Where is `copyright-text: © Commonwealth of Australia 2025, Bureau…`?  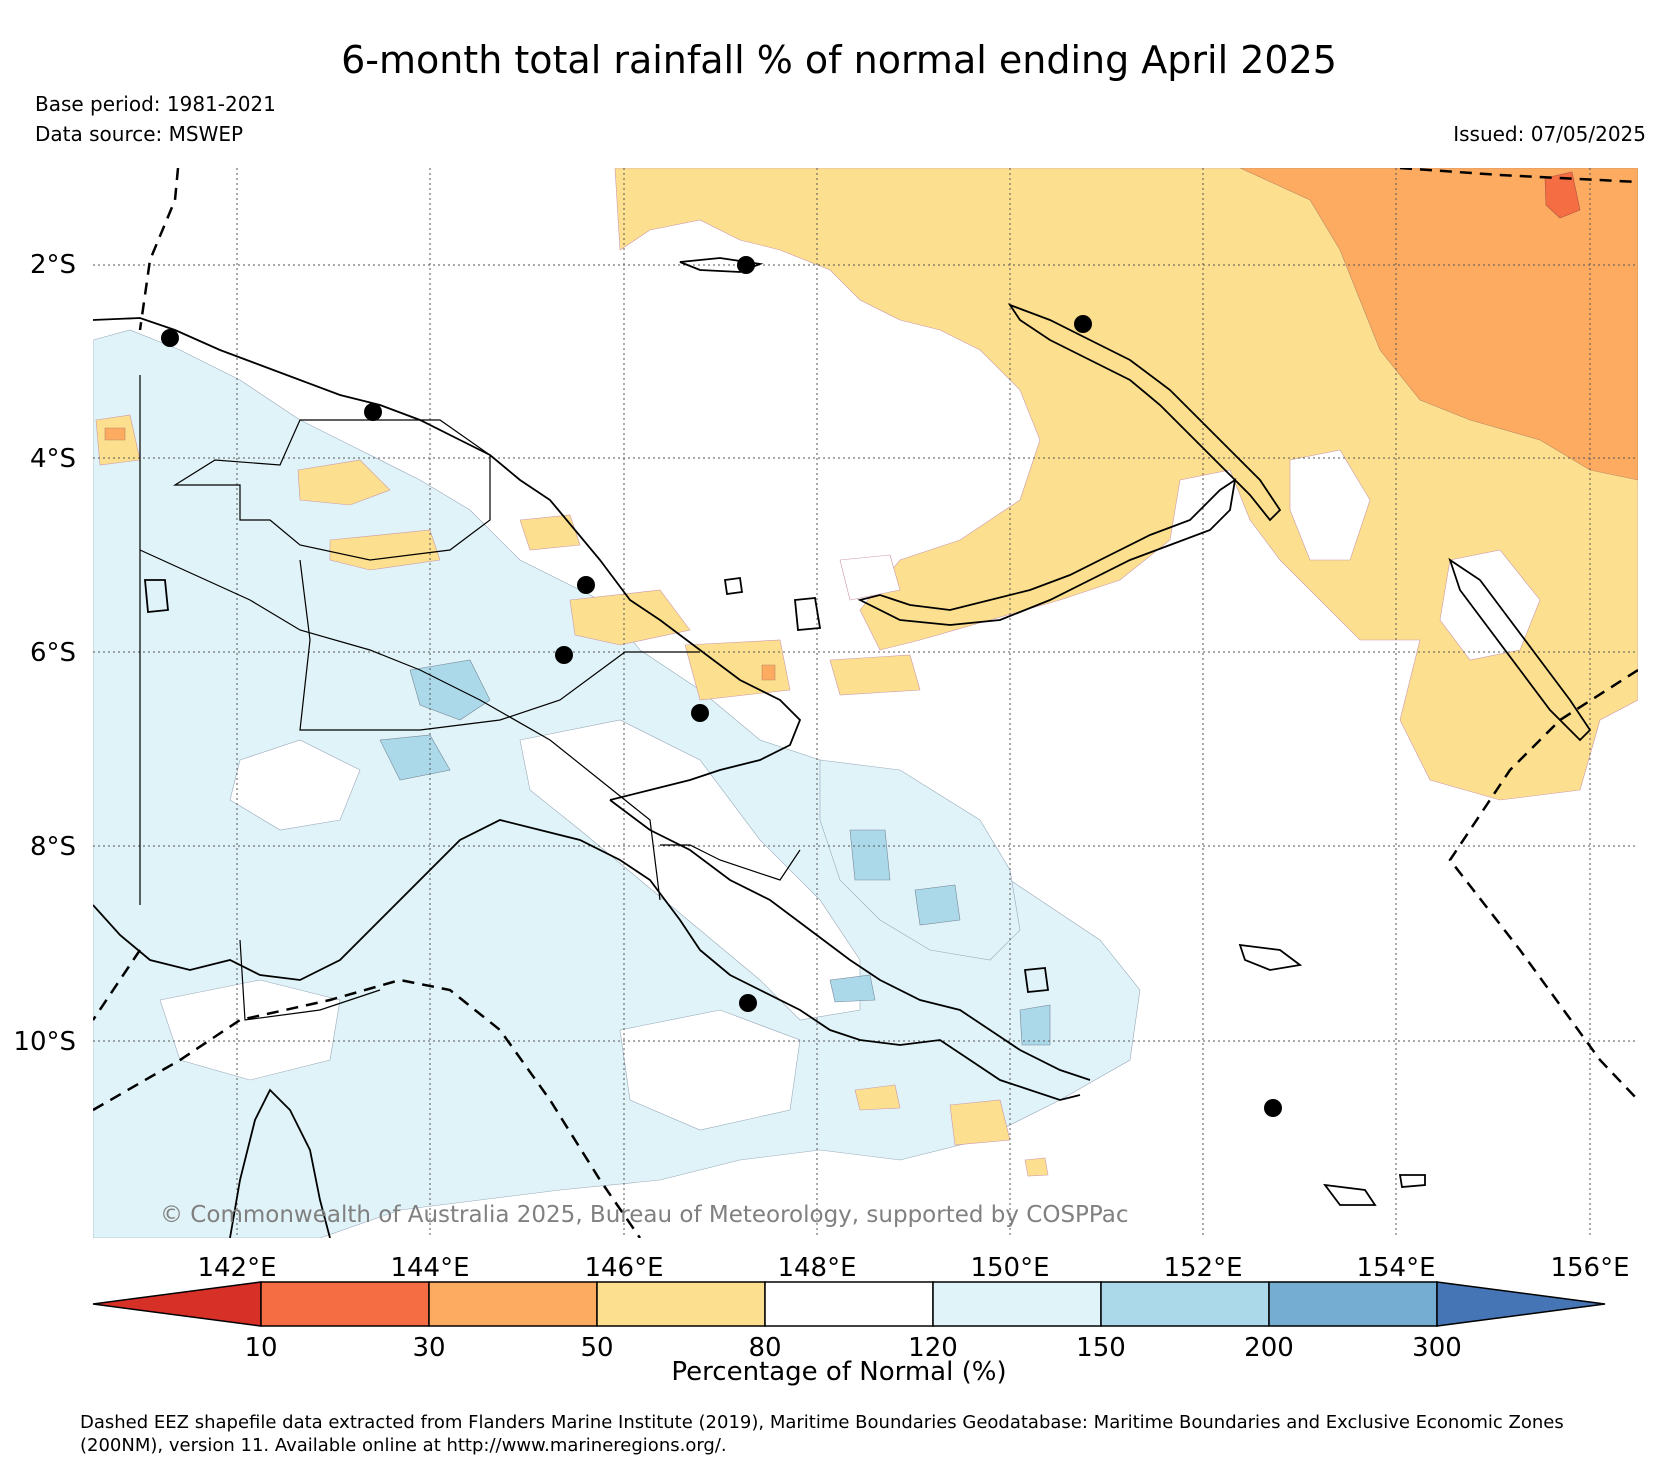
copyright-text: © Commonwealth of Australia 2025, Bureau… is located at coordinates (644, 1215).